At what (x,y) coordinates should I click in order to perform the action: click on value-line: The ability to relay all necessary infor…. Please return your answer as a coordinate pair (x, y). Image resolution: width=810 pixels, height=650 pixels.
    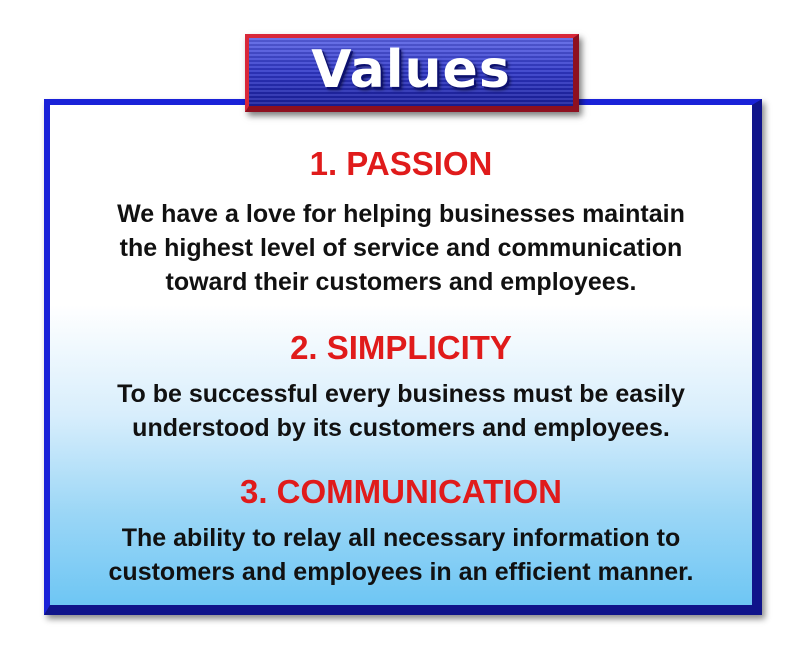
    Looking at the image, I should click on (401, 538).